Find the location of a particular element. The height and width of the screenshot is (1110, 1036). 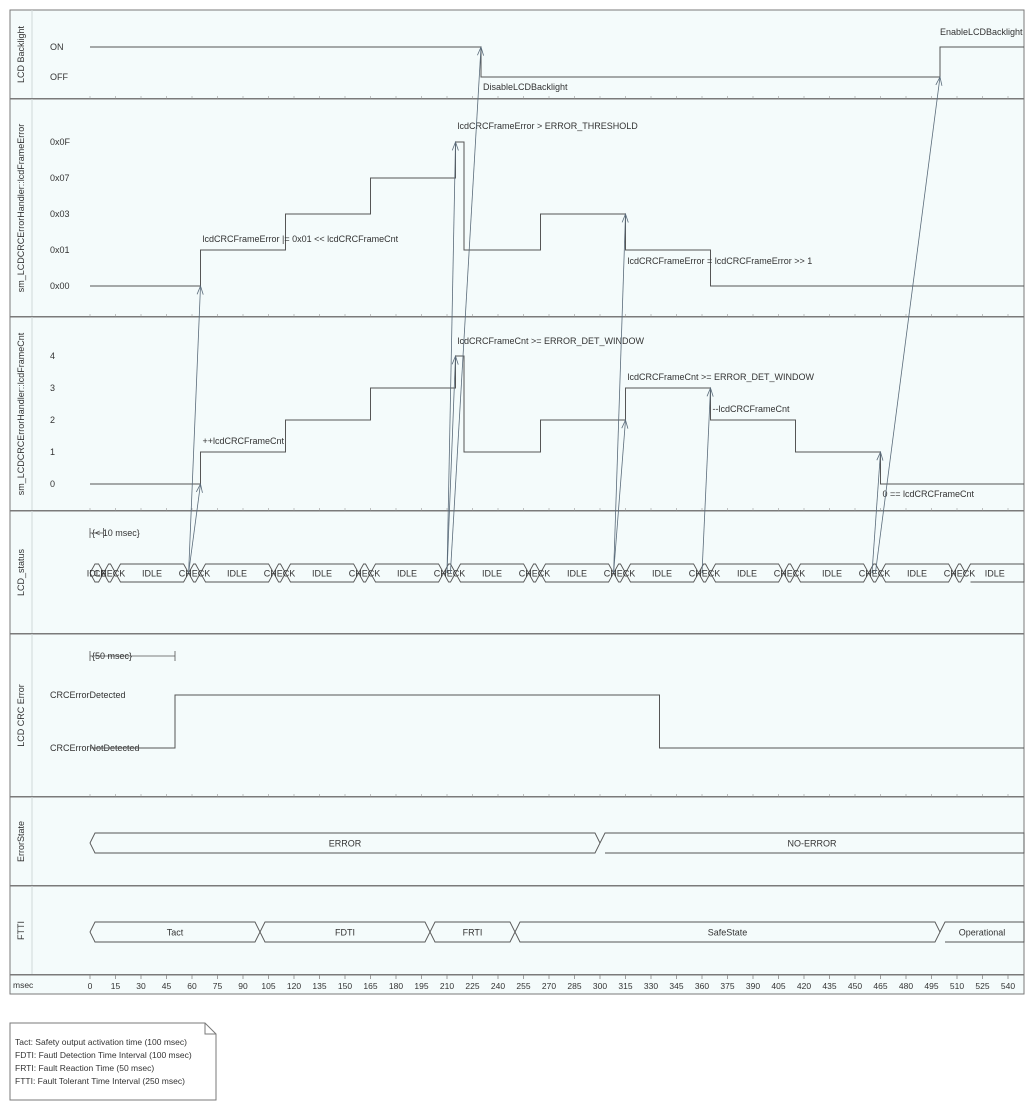

bus-segment-label: FDTI is located at coordinates (345, 933).